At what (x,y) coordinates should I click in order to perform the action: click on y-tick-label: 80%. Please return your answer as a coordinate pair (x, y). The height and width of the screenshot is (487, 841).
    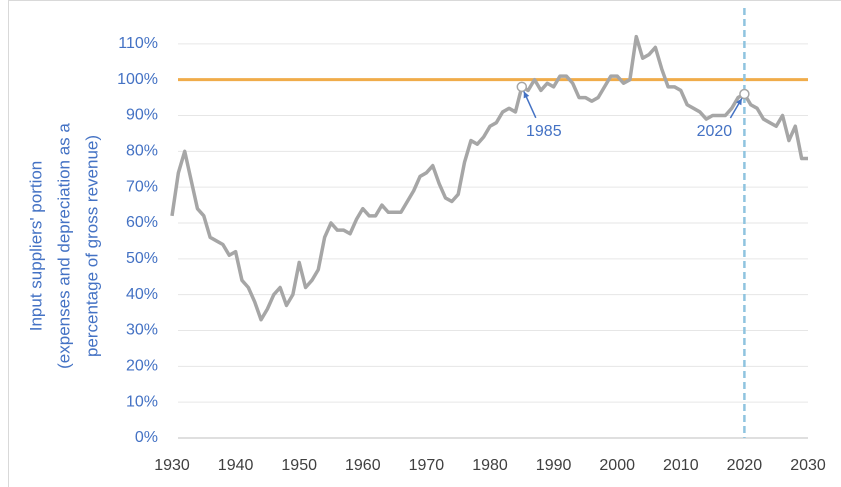
    Looking at the image, I should click on (142, 151).